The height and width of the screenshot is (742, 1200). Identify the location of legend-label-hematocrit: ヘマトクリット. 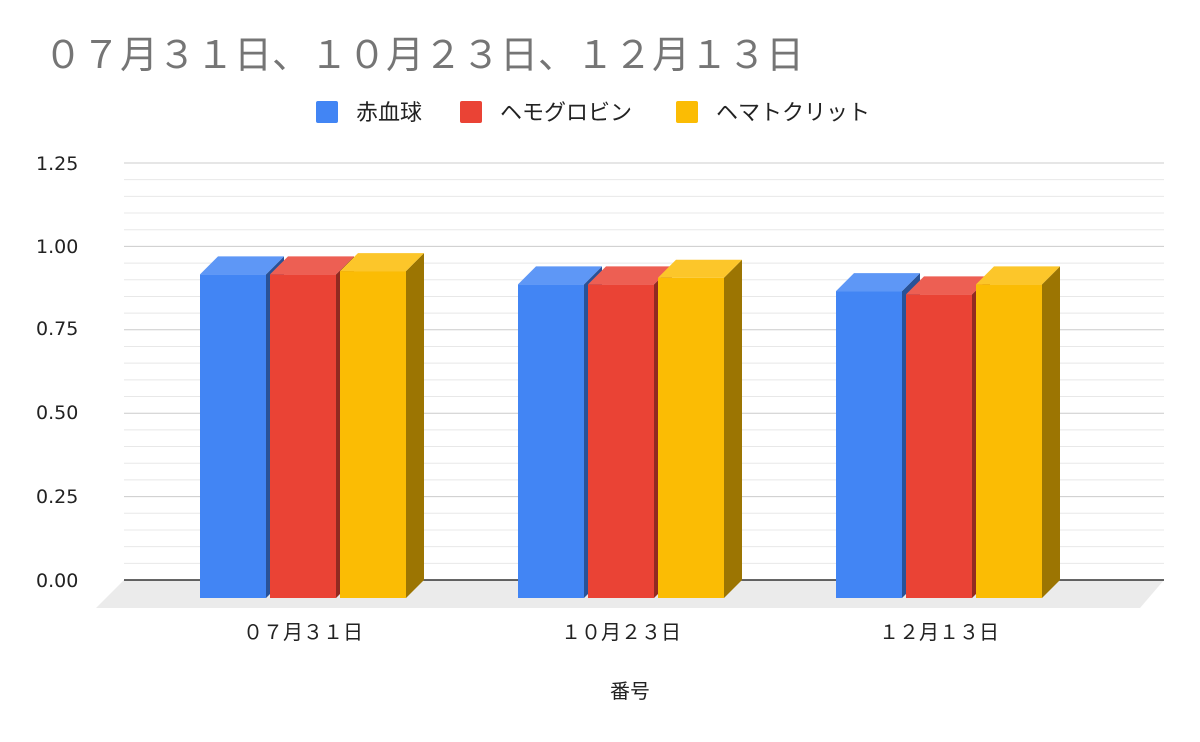
(793, 113).